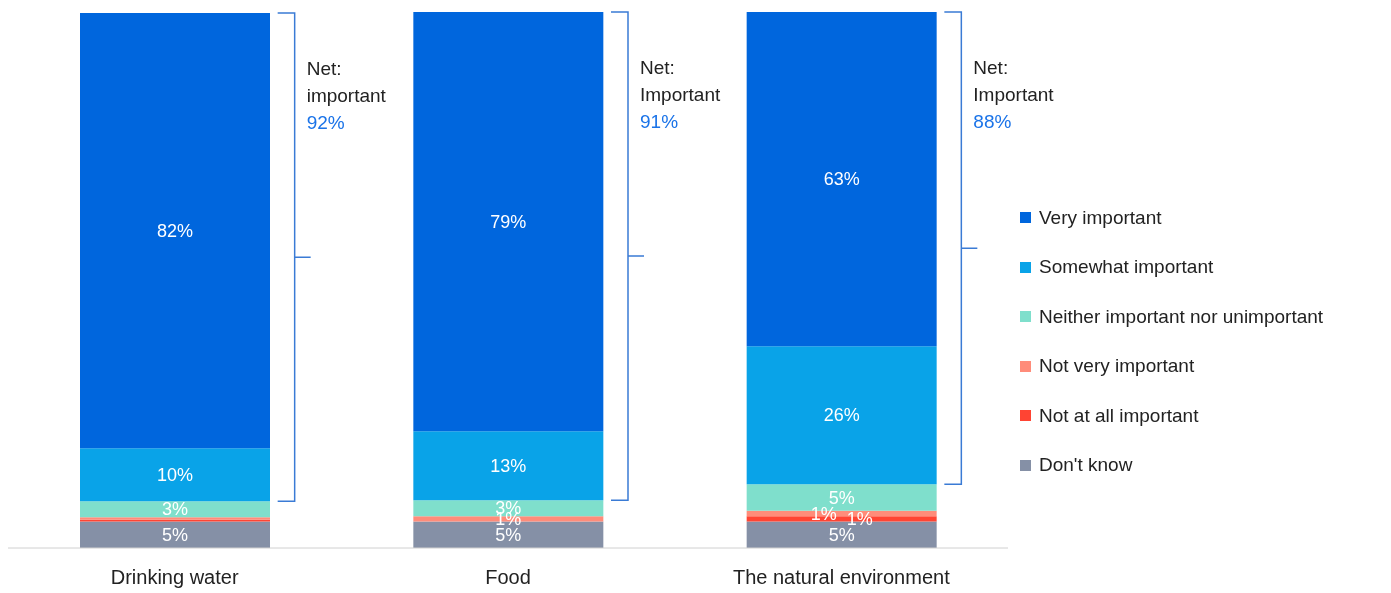 The height and width of the screenshot is (593, 1391). Describe the element at coordinates (1119, 415) in the screenshot. I see `legend-label: Not at all important` at that location.